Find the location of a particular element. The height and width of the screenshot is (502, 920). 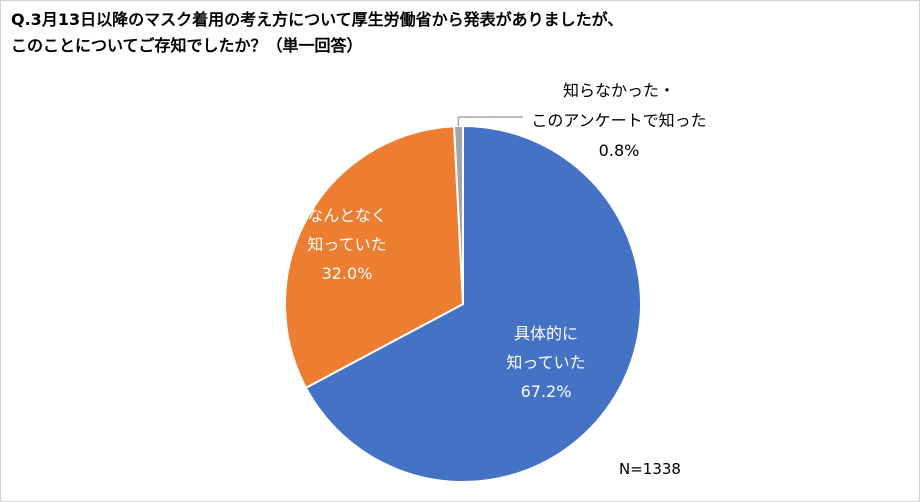

slice-label-0-line-0: 具体的に is located at coordinates (546, 333).